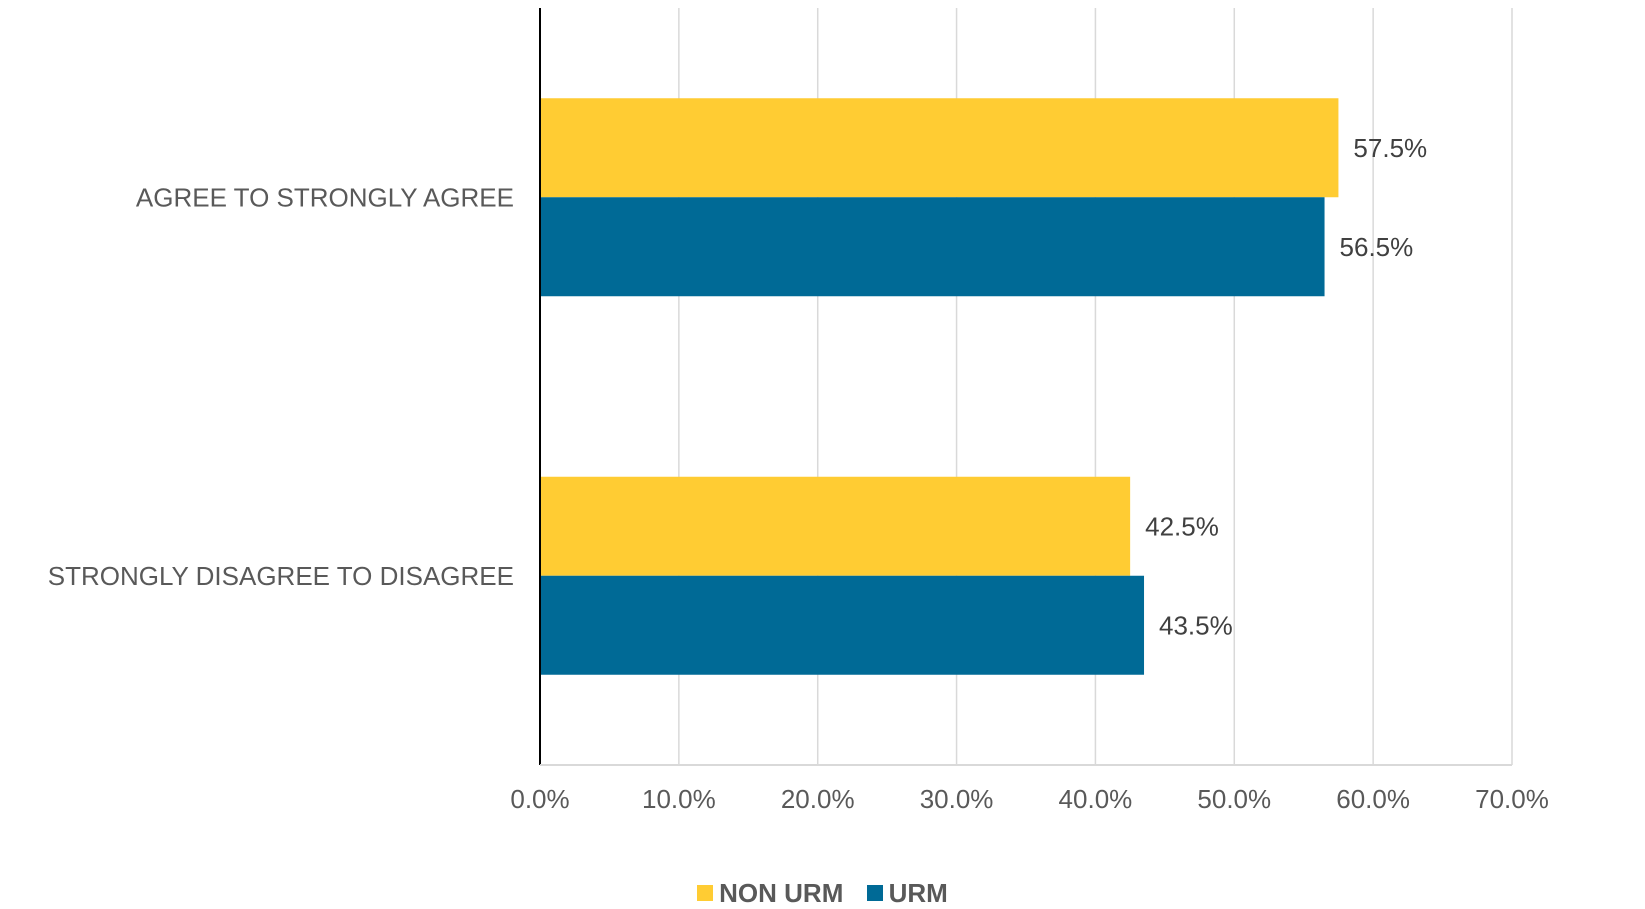 Image resolution: width=1645 pixels, height=909 pixels. What do you see at coordinates (281, 576) in the screenshot?
I see `category-label: STRONGLY DISAGREE TO DISAGREE` at bounding box center [281, 576].